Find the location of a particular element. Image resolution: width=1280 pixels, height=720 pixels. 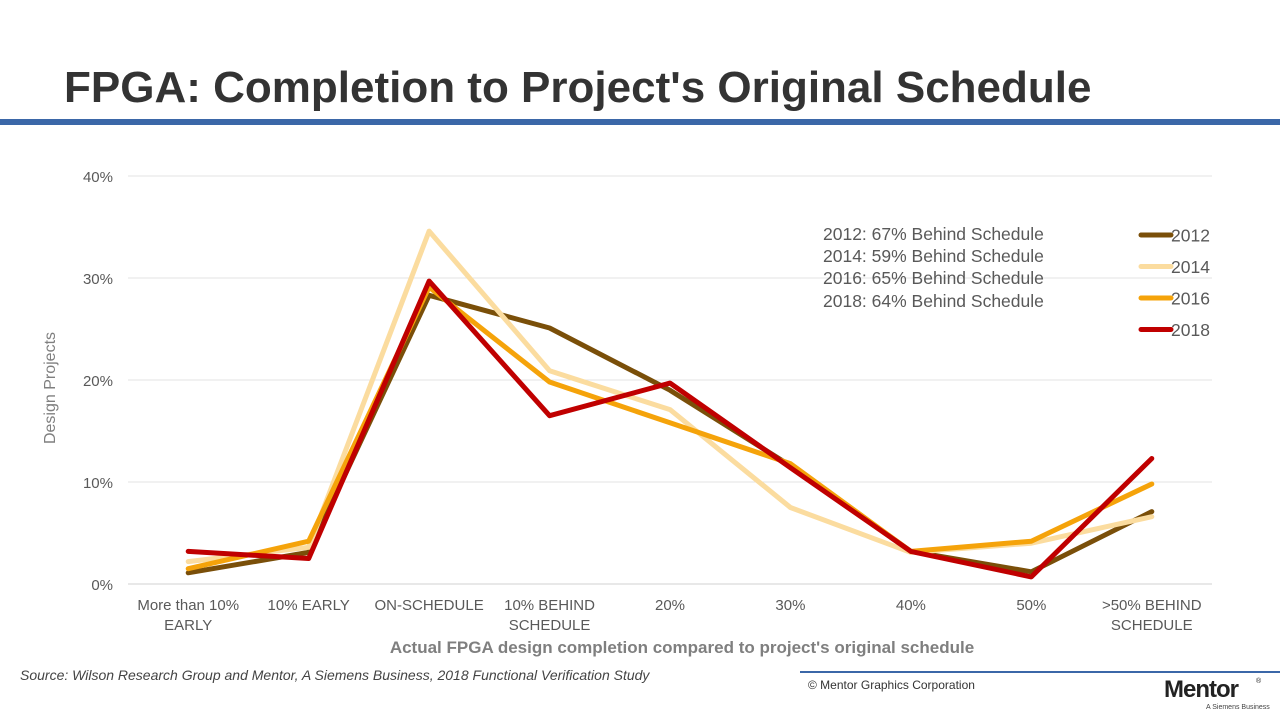

y-tick-label: 0% is located at coordinates (102, 585).